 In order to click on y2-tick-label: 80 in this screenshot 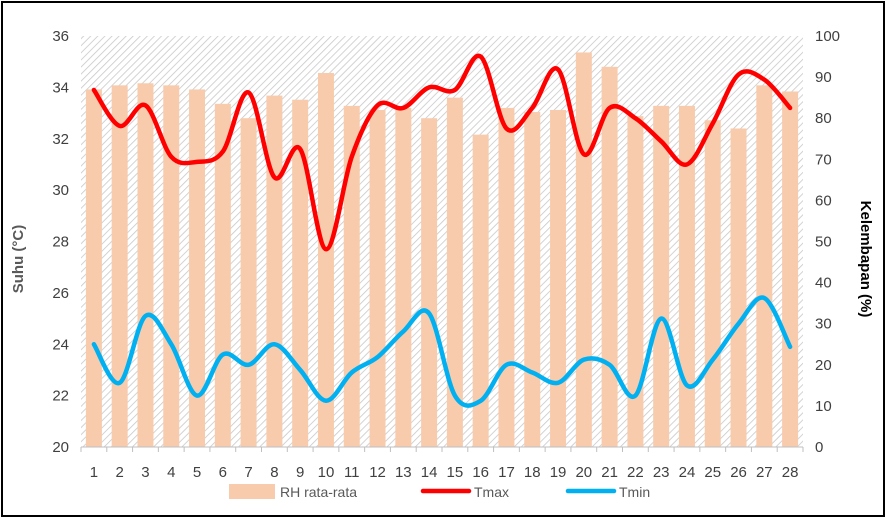, I will do `click(823, 118)`.